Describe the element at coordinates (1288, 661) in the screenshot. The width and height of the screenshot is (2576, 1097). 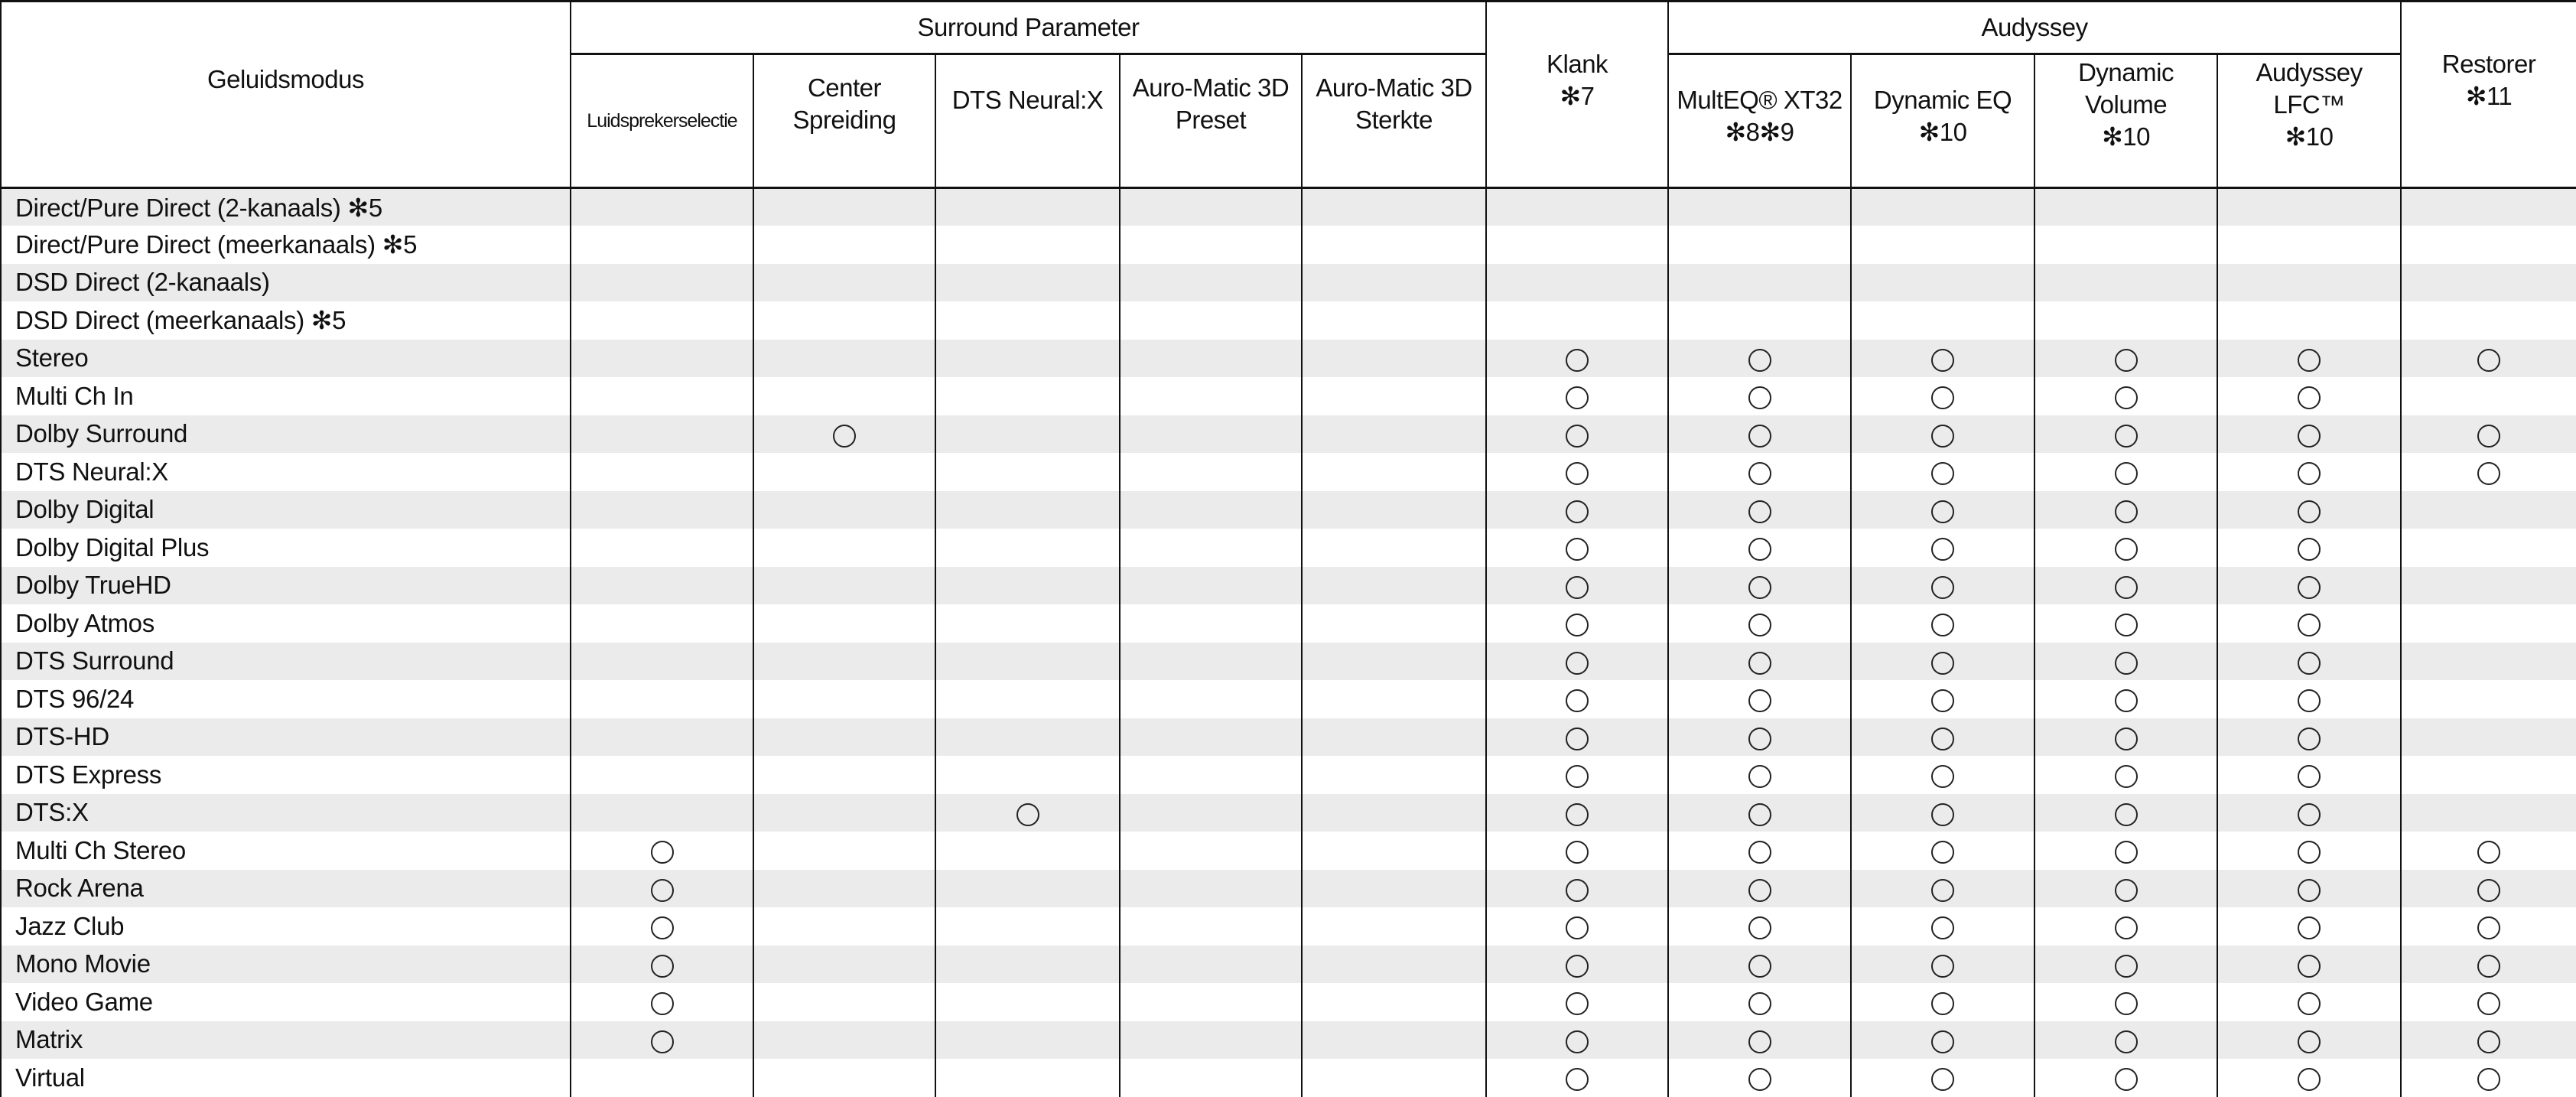
I see `table-row: DTS Surround` at that location.